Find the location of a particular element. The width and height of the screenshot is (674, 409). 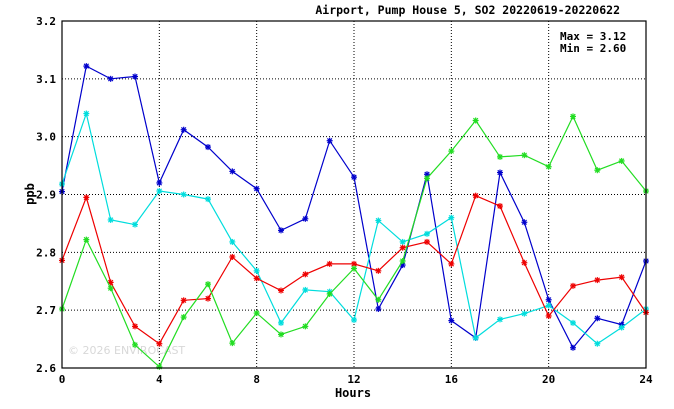

watermark: © 2026 ENVIROCAST is located at coordinates (126, 350).